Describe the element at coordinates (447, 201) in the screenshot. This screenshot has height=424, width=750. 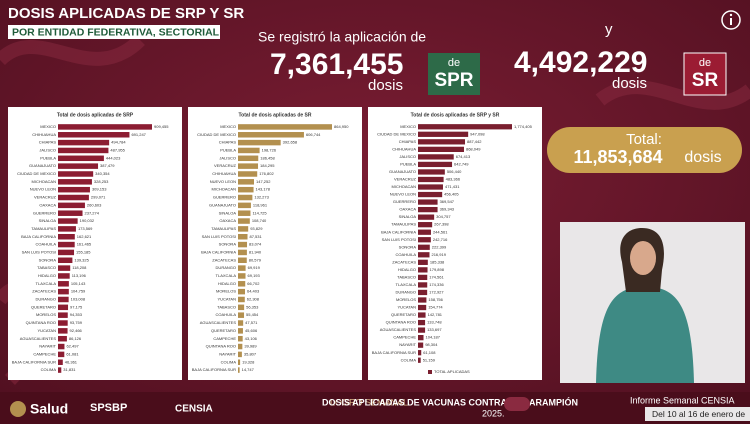
I see `value-label: 369,547` at that location.